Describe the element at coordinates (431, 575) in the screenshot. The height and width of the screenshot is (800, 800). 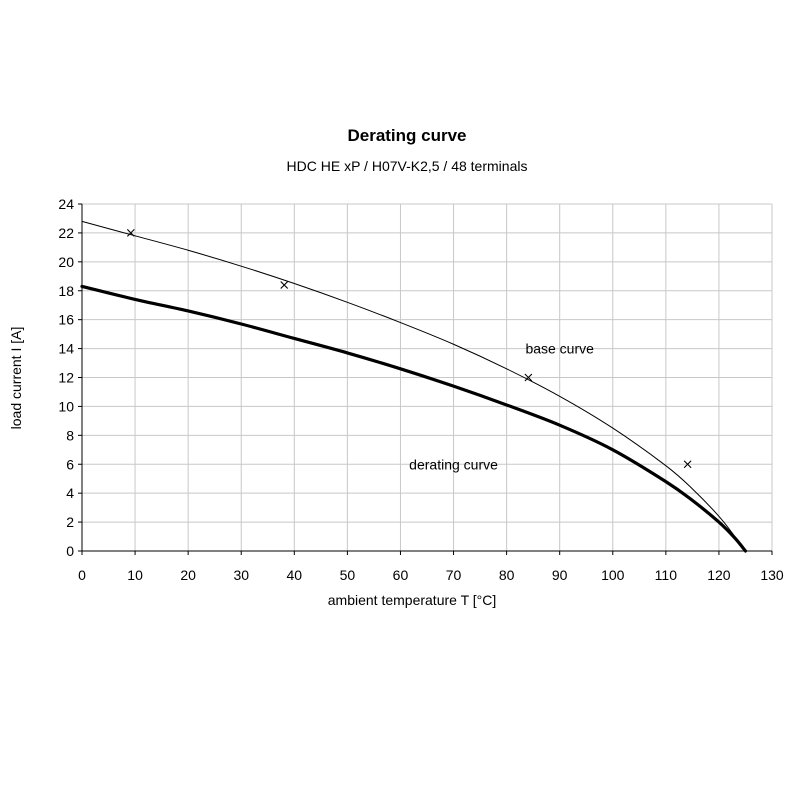
I see `x-tick-labels: 0 10 20 30 40 50 60 70 80 90 100 110 120 130` at that location.